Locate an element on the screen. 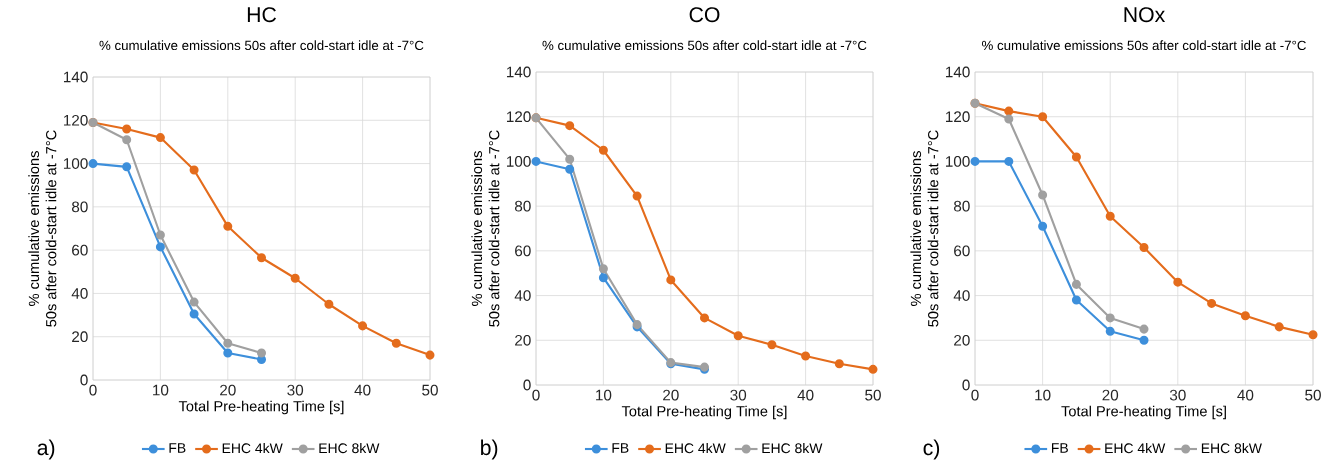  text: b) is located at coordinates (489, 449).